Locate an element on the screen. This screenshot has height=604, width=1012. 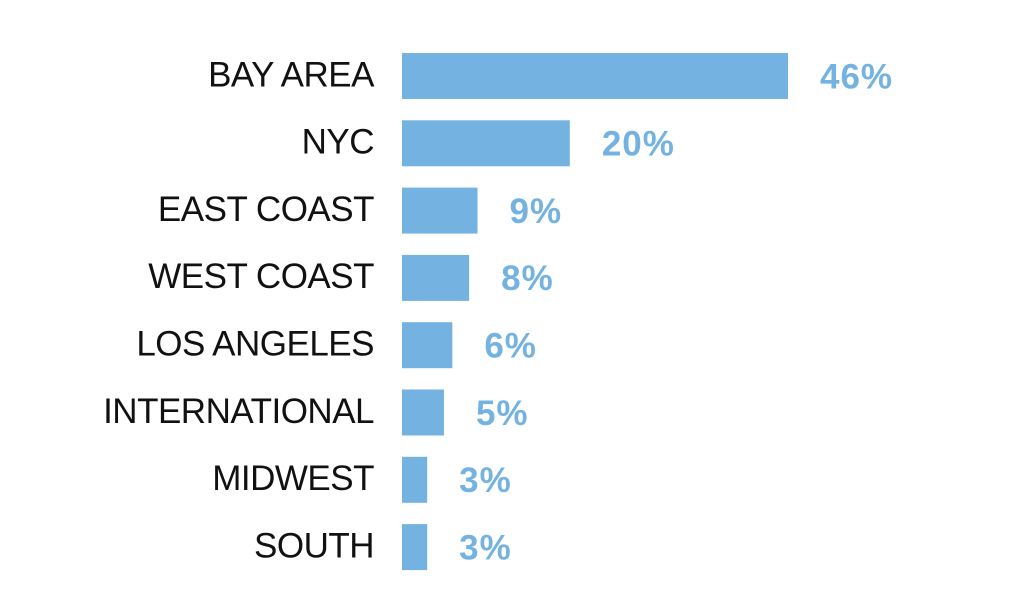
category-label: WEST COAST is located at coordinates (261, 276).